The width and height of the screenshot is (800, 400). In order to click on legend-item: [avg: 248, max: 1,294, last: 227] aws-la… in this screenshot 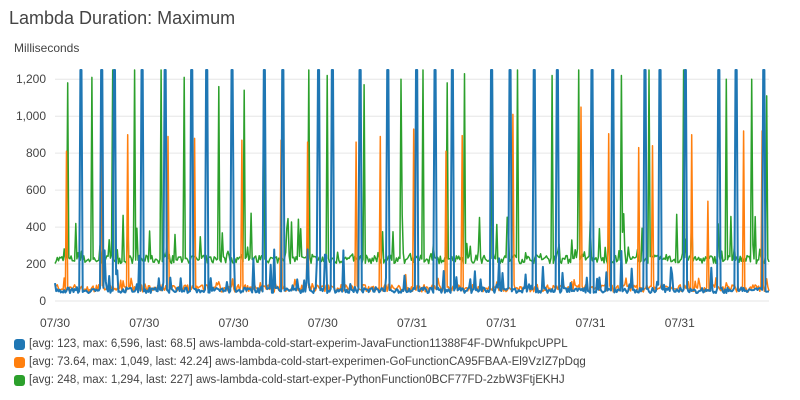, I will do `click(300, 380)`.